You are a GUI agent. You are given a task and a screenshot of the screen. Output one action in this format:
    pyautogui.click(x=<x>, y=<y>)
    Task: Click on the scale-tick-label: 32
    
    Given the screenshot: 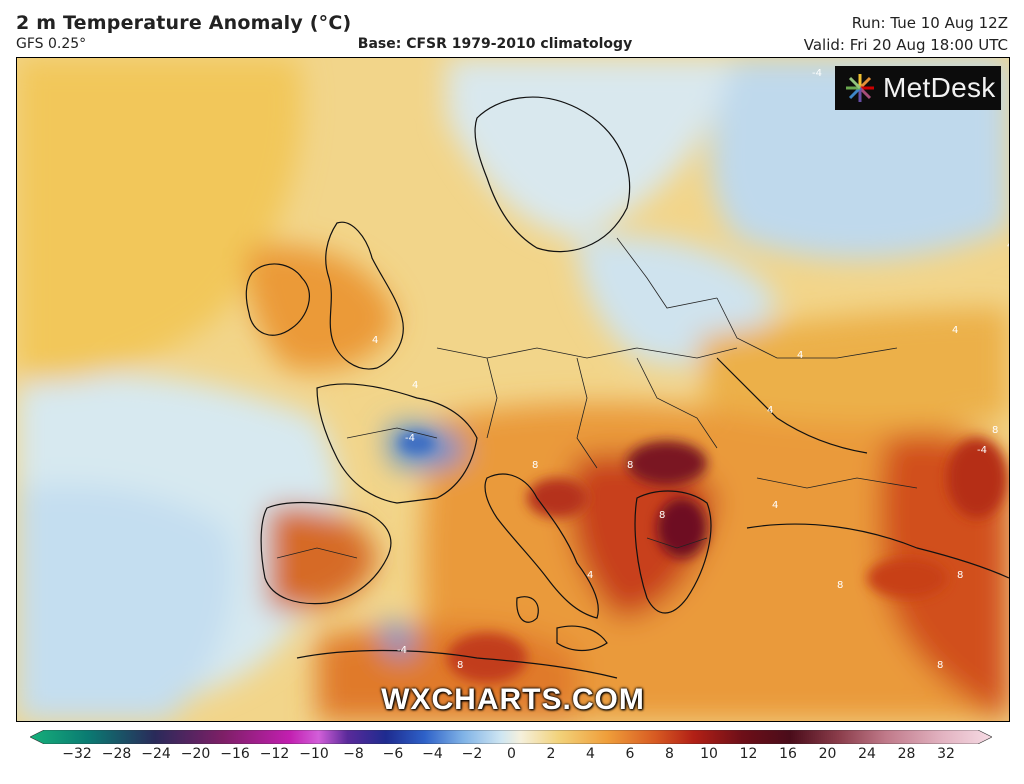 What is the action you would take?
    pyautogui.click(x=946, y=754)
    